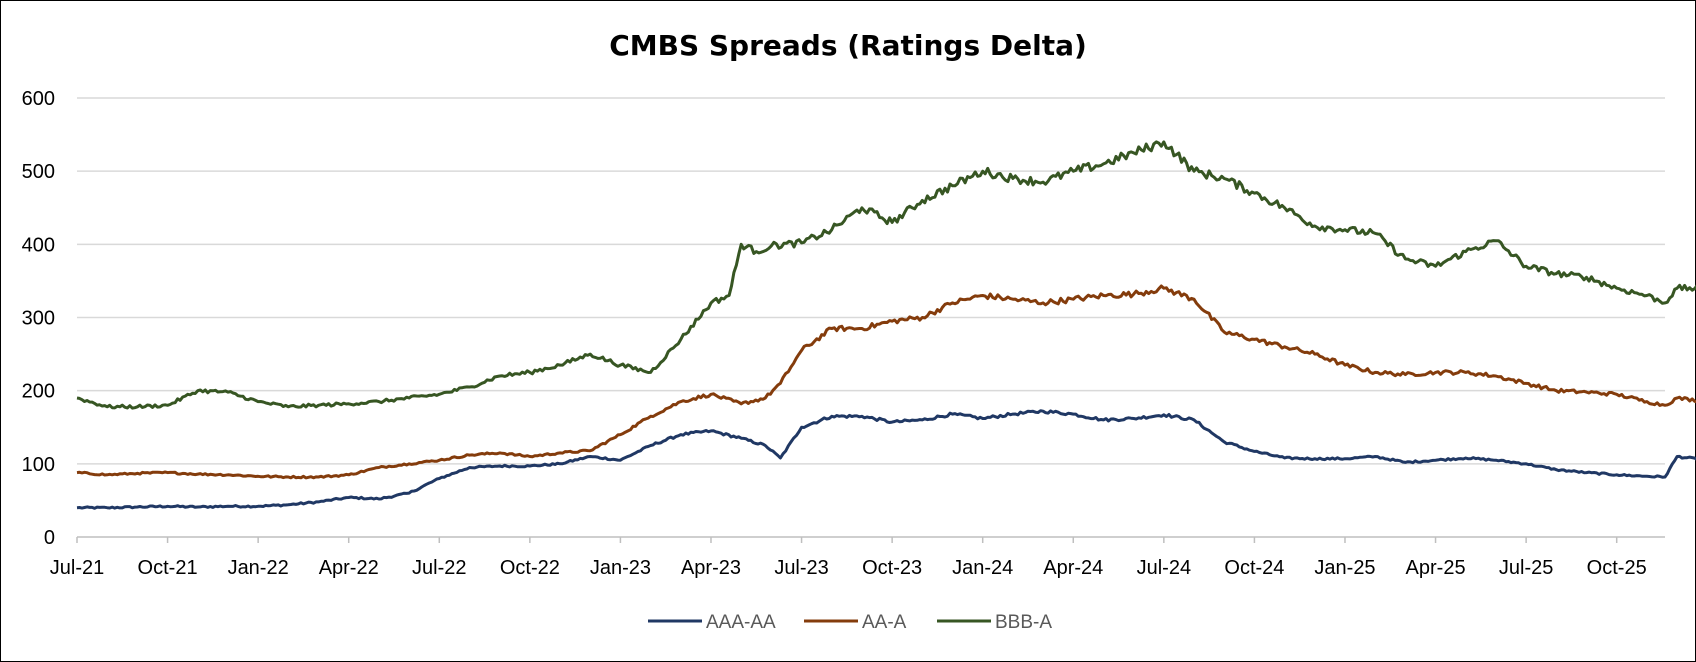 This screenshot has height=662, width=1696. What do you see at coordinates (1023, 622) in the screenshot?
I see `legend-label: BBB-A` at bounding box center [1023, 622].